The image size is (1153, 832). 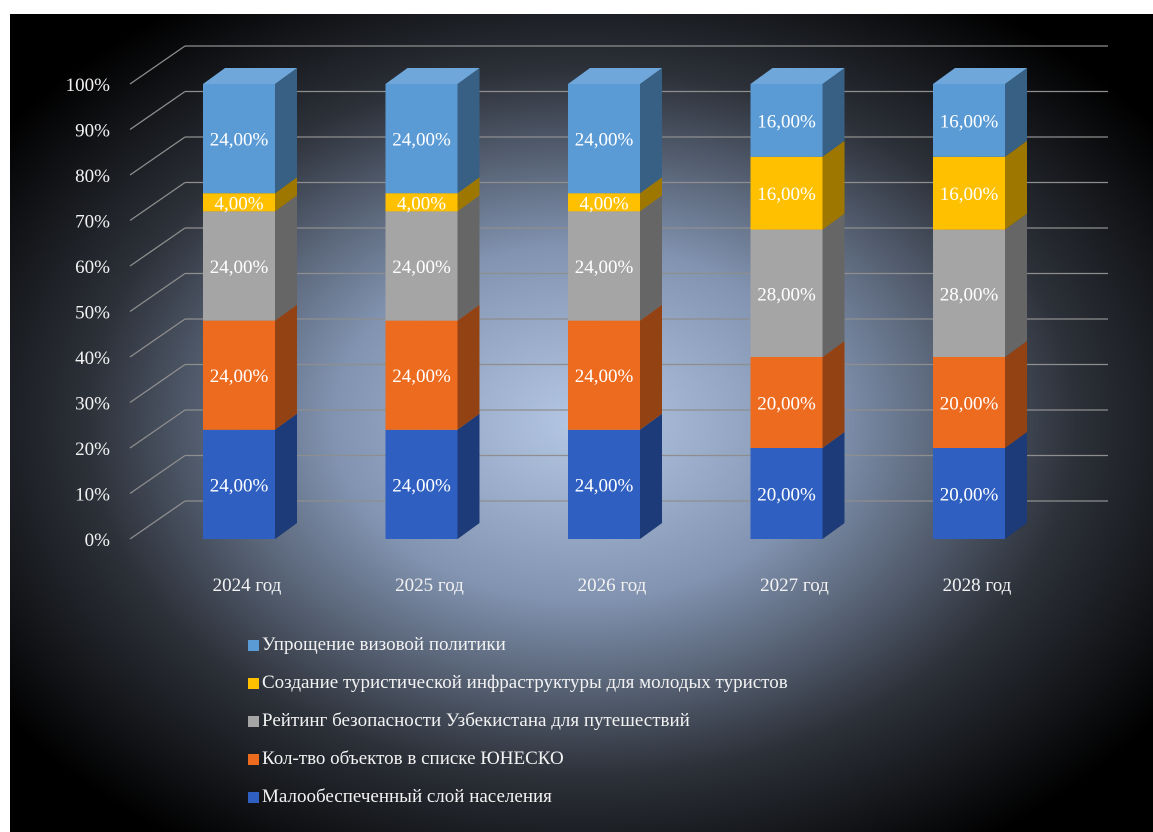 I want to click on y-tick-label: 60%, so click(x=92, y=267).